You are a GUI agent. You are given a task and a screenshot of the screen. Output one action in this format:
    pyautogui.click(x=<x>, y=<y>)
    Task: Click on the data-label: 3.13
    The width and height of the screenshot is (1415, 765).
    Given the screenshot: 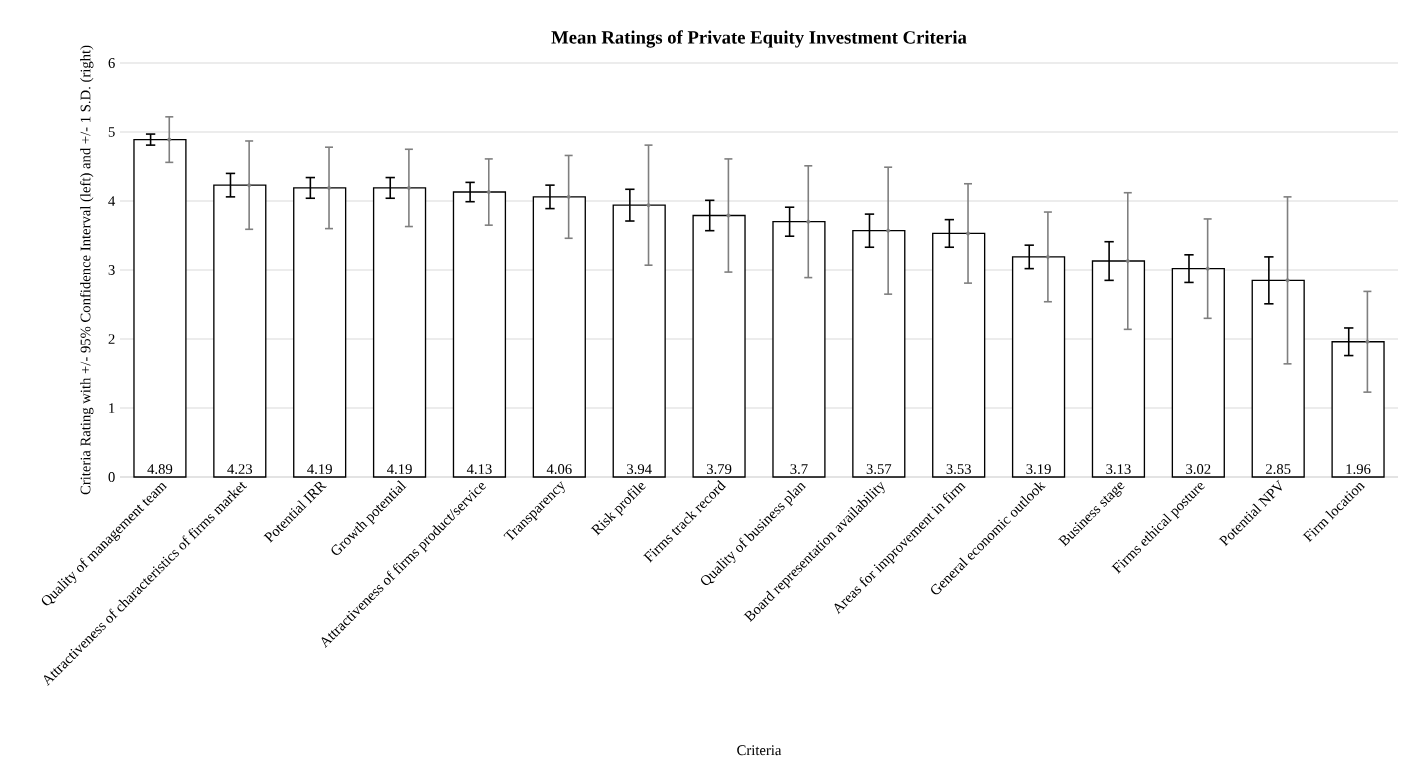 What is the action you would take?
    pyautogui.click(x=1118, y=469)
    